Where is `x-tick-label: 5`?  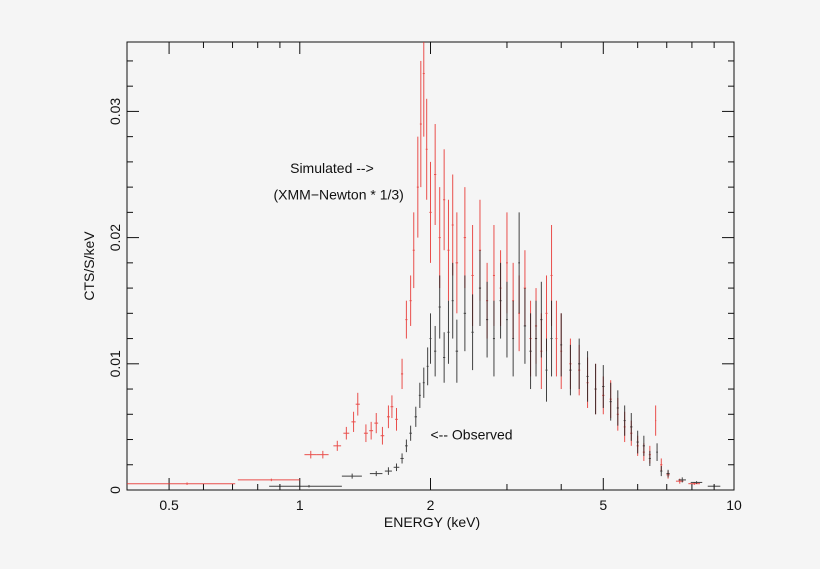 x-tick-label: 5 is located at coordinates (603, 505).